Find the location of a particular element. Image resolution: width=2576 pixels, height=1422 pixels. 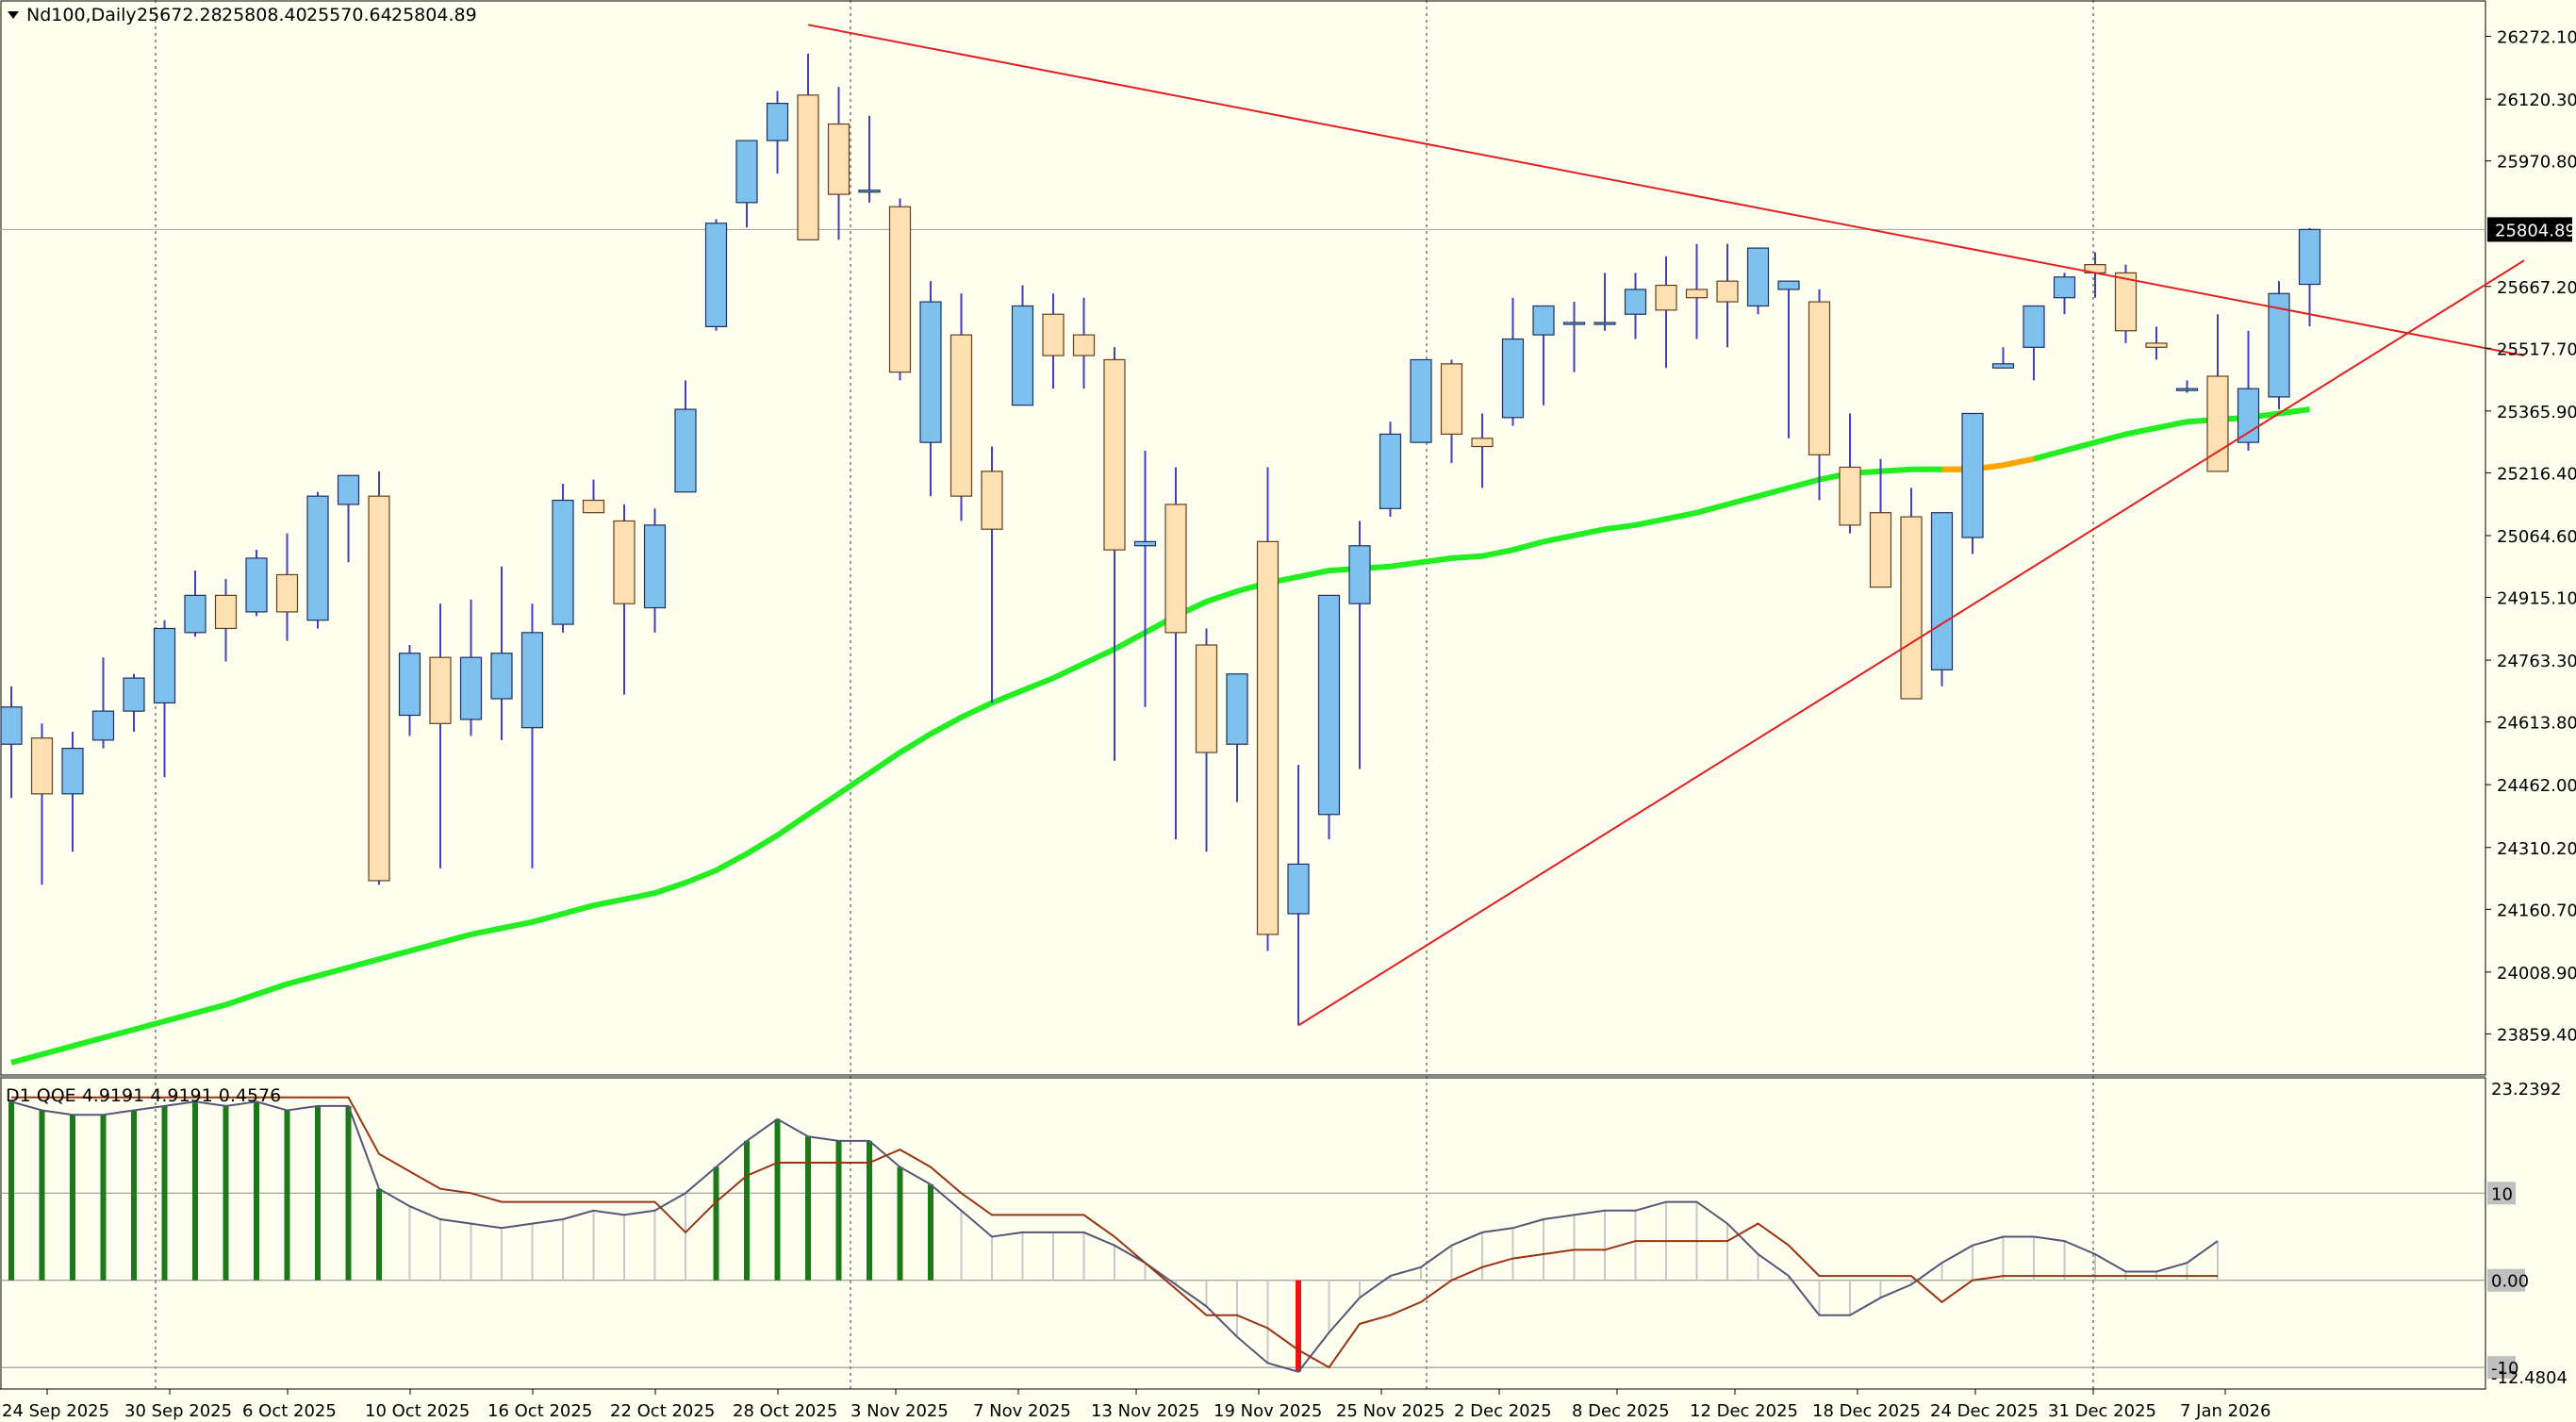

qqe-level-label: 0.00 is located at coordinates (2510, 1282).